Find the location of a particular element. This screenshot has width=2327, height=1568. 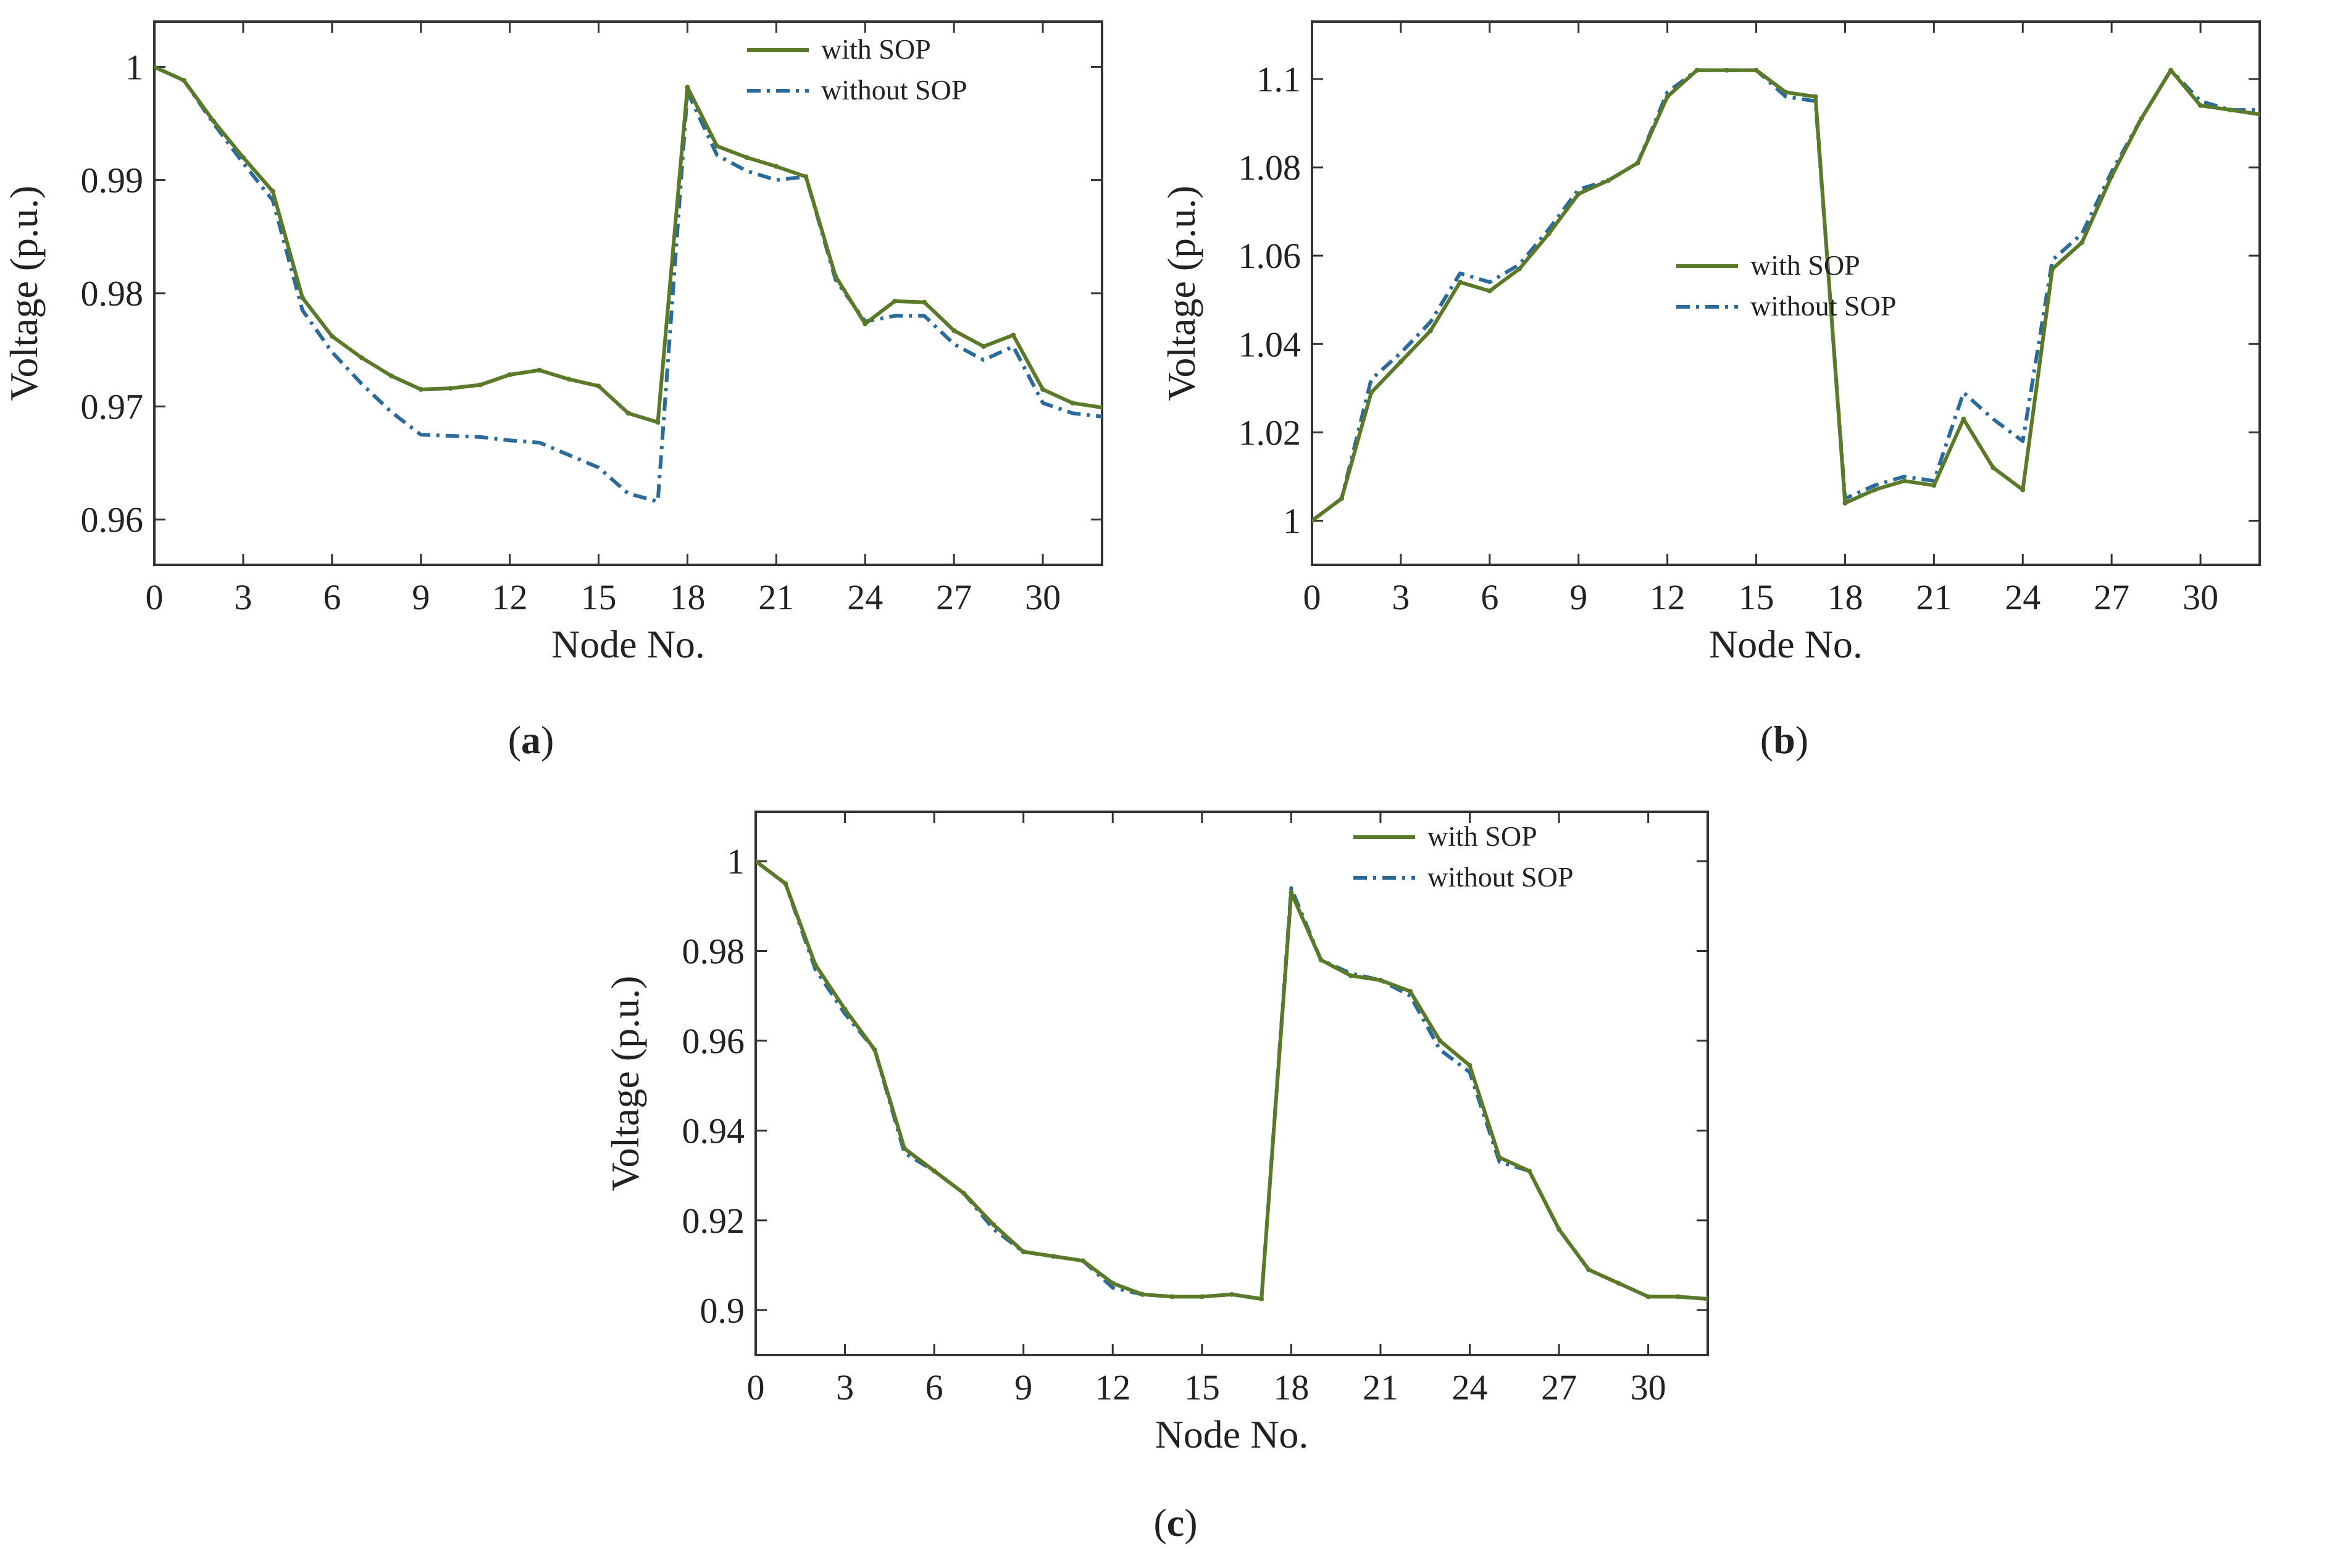

x-axis-label: Node No. is located at coordinates (1786, 644).